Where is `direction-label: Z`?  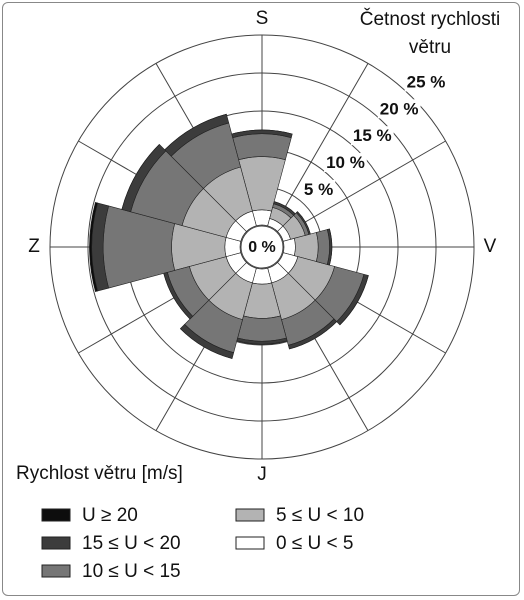 direction-label: Z is located at coordinates (34, 246).